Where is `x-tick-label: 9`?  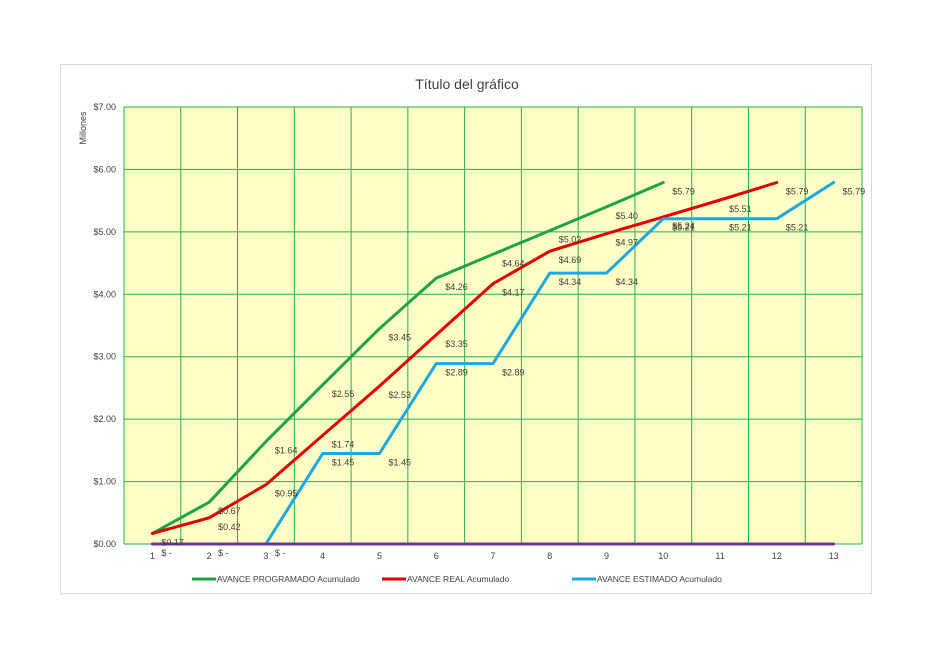
x-tick-label: 9 is located at coordinates (606, 556).